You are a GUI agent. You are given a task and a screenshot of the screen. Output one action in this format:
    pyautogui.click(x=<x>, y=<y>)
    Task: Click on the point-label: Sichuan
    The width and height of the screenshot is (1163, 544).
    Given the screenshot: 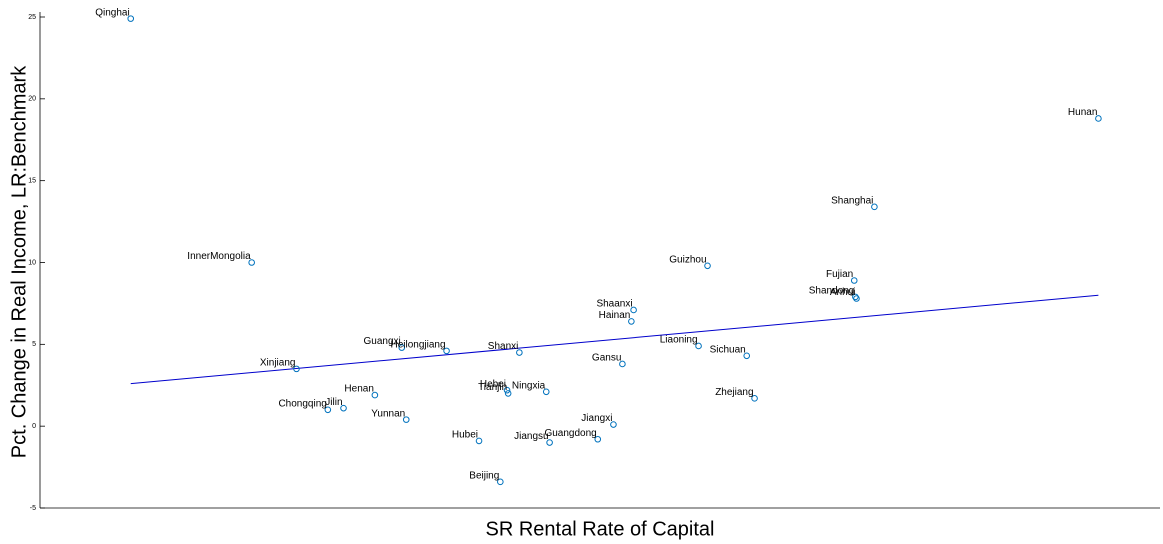 What is the action you would take?
    pyautogui.click(x=728, y=349)
    